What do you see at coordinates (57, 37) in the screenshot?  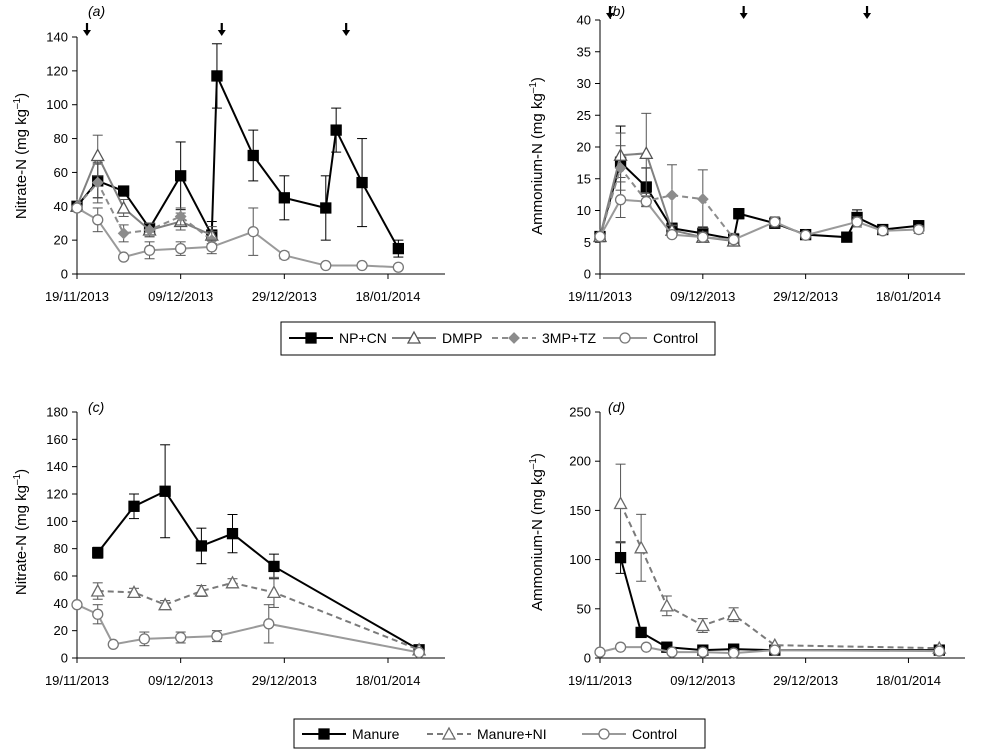 I see `y-tick-label: 140` at bounding box center [57, 37].